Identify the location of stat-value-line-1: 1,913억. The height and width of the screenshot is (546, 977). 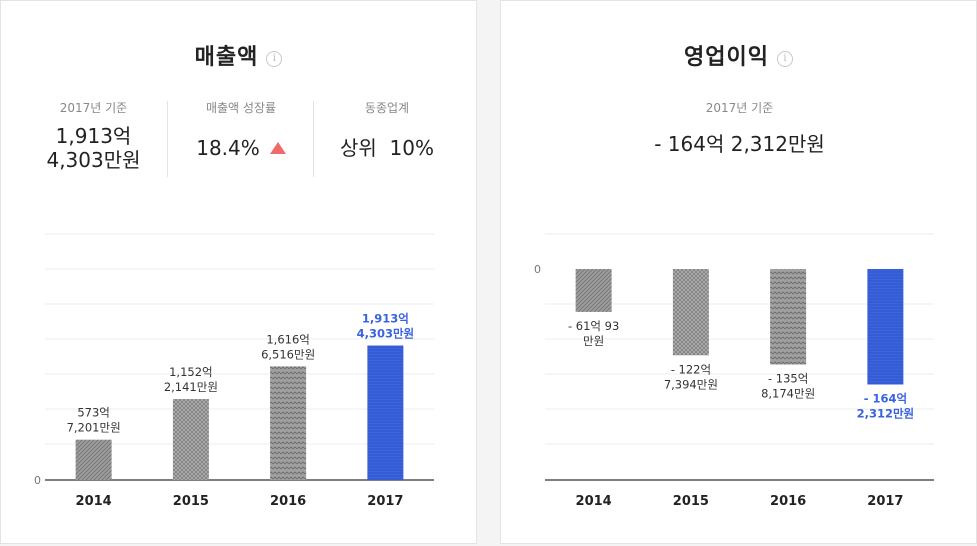
(93, 136).